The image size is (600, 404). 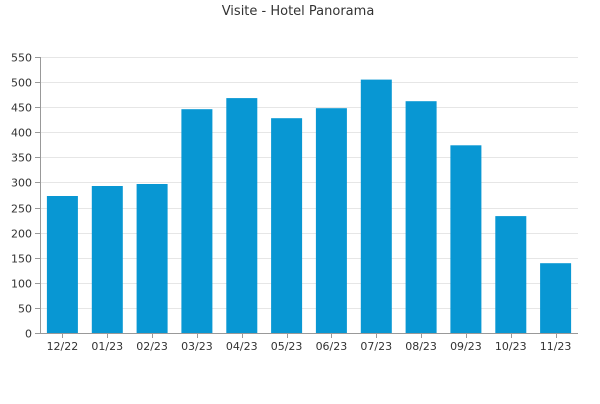 What do you see at coordinates (21, 196) in the screenshot?
I see `y-tick-labels: 0 50 100 150 200 250 300 350 400 450 500 550` at bounding box center [21, 196].